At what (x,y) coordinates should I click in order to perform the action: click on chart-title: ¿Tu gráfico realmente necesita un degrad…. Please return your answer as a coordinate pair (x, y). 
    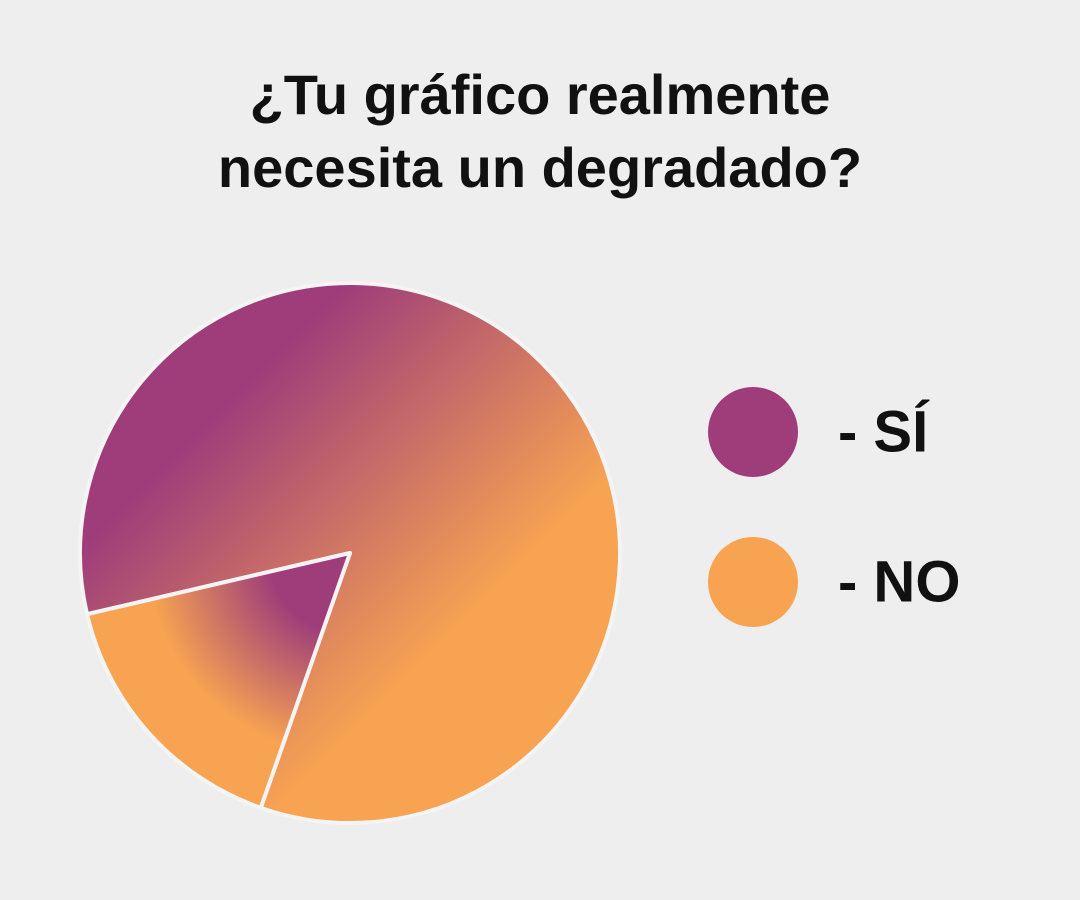
    Looking at the image, I should click on (540, 131).